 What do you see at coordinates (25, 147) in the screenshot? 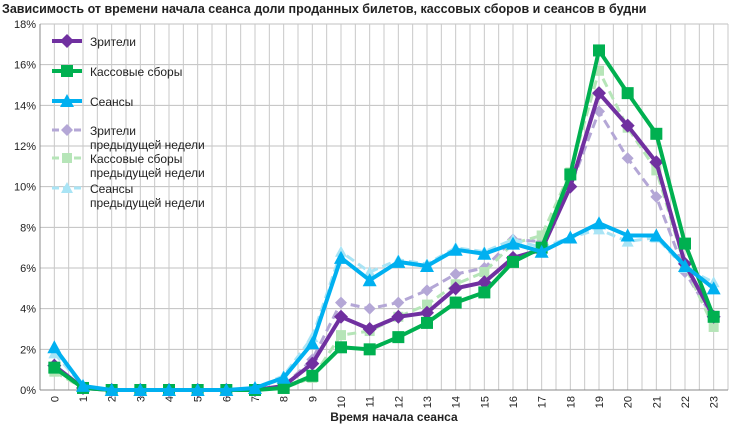
I see `y-tick-label: 12%` at bounding box center [25, 147].